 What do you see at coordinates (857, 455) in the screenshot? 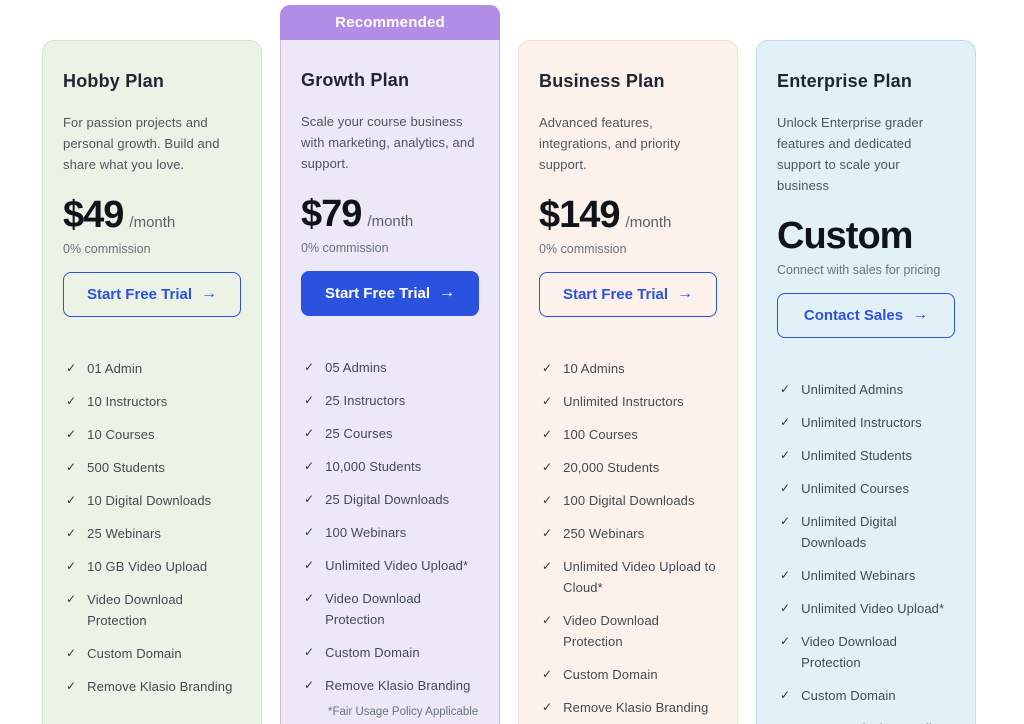
I see `feature-label: Unlimited Students` at bounding box center [857, 455].